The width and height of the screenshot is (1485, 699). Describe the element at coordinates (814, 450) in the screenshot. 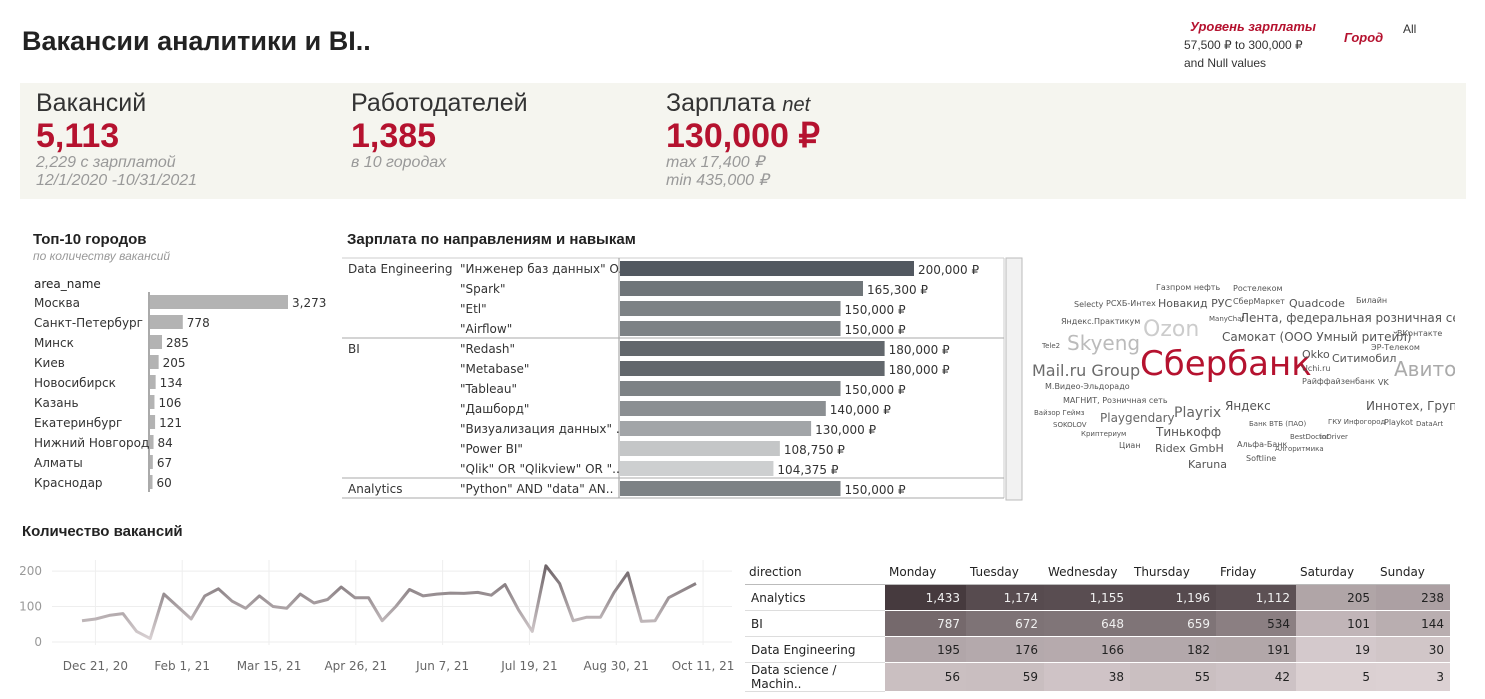

I see `salary-value-label: 108,750 ₽` at that location.